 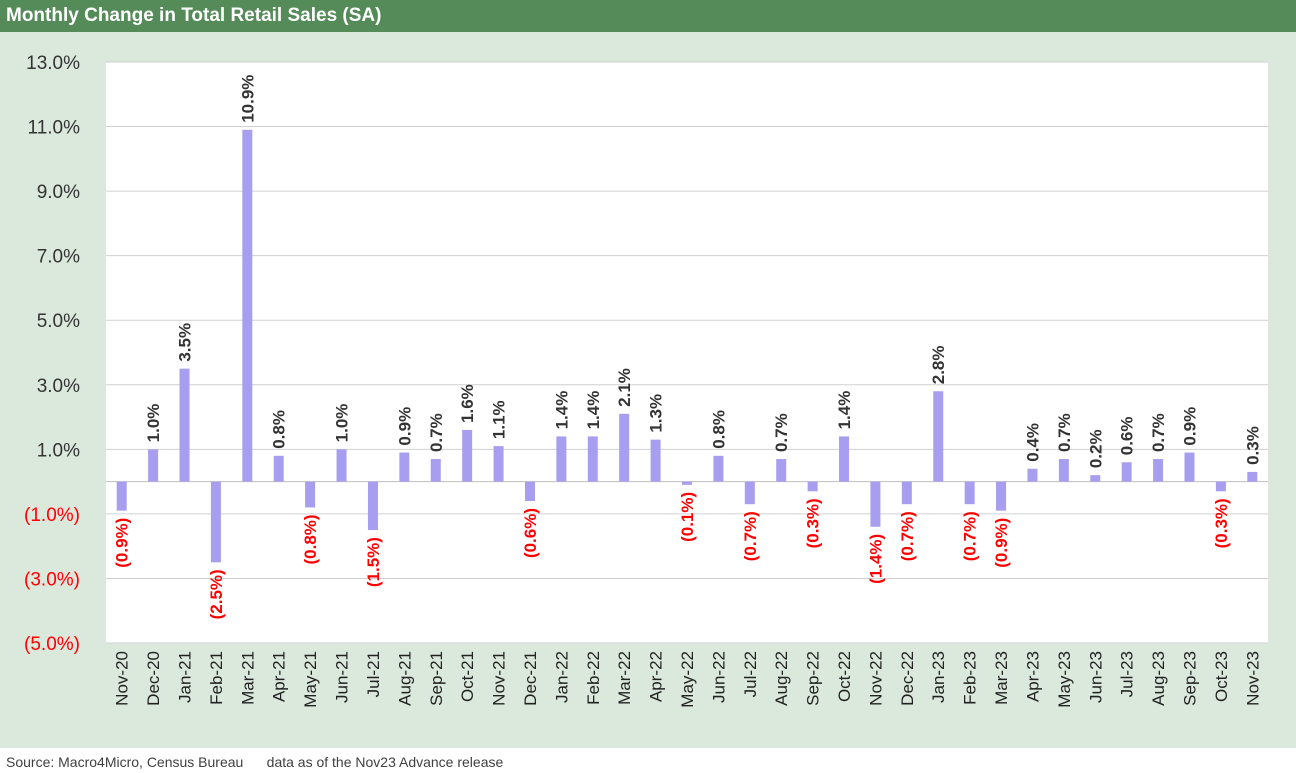 What do you see at coordinates (1252, 678) in the screenshot?
I see `x-tick-label: Nov-23` at bounding box center [1252, 678].